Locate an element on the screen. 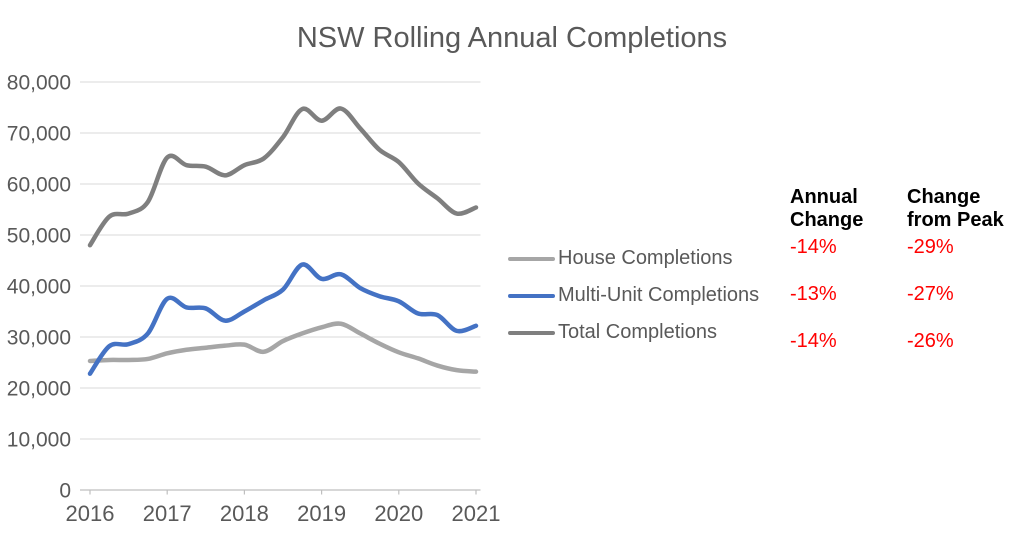  y-tick-label: 10,000 is located at coordinates (39, 440).